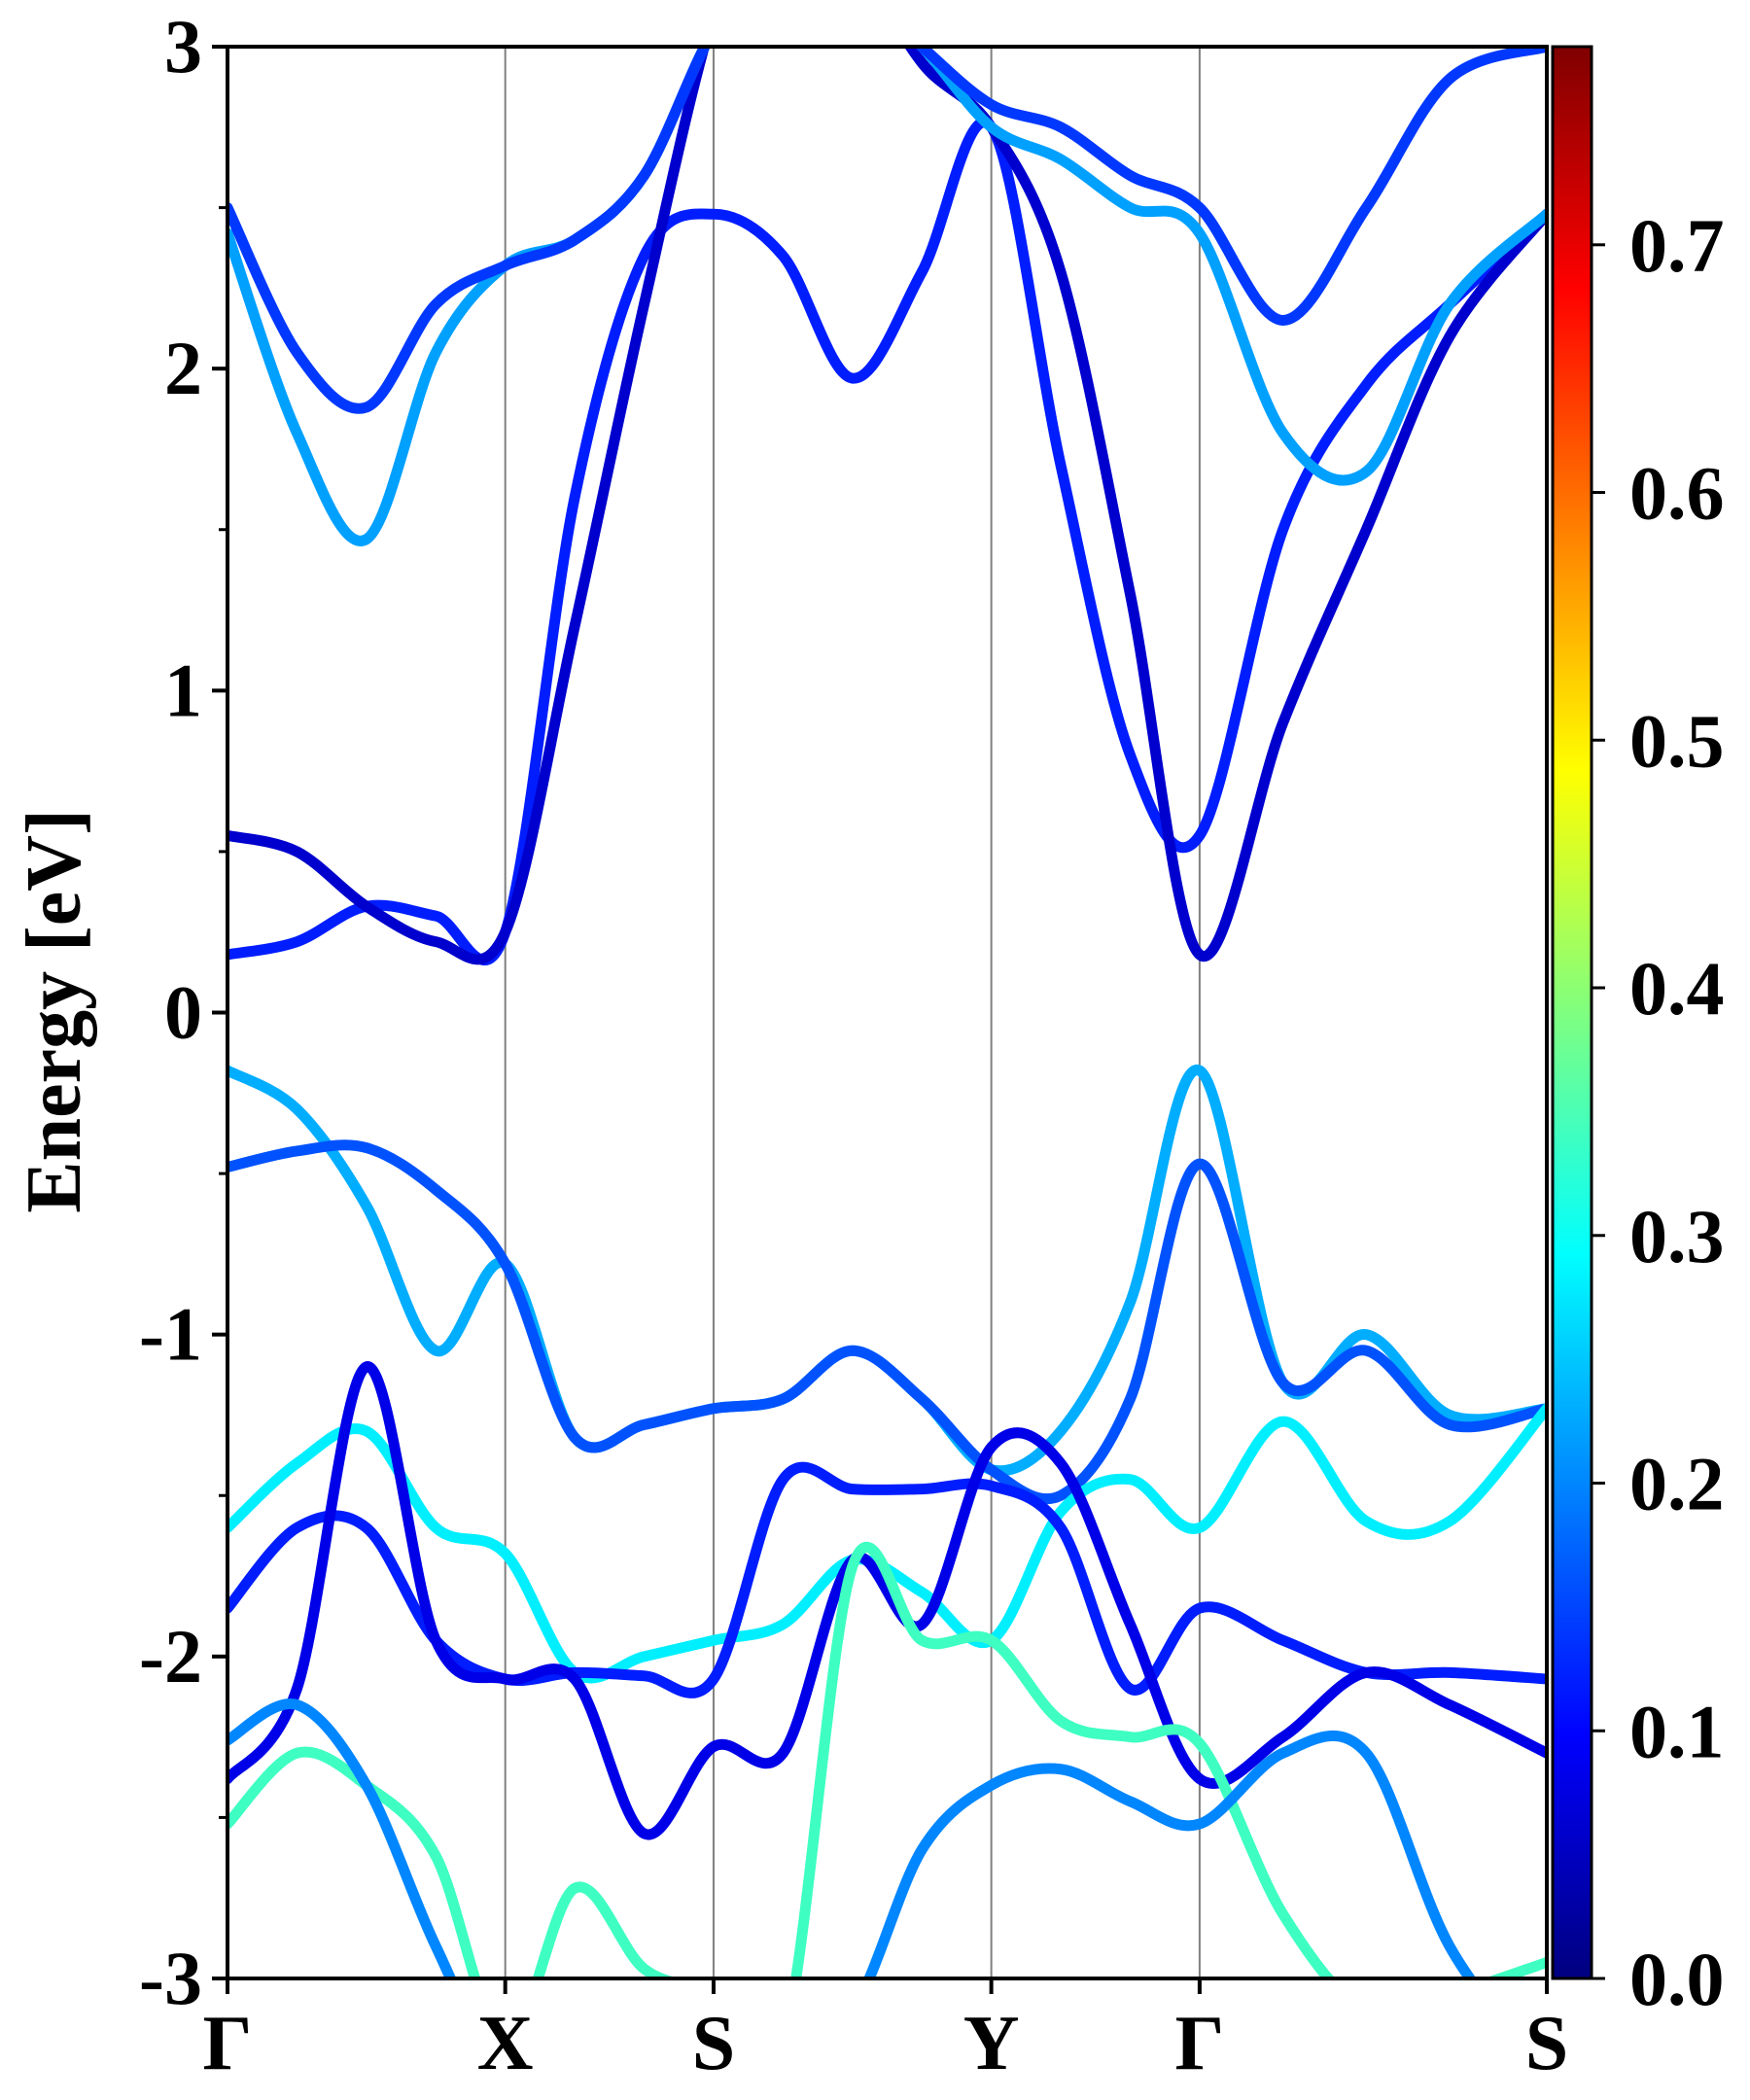  What do you see at coordinates (852, 1838) in the screenshot?
I see `band-v7` at bounding box center [852, 1838].